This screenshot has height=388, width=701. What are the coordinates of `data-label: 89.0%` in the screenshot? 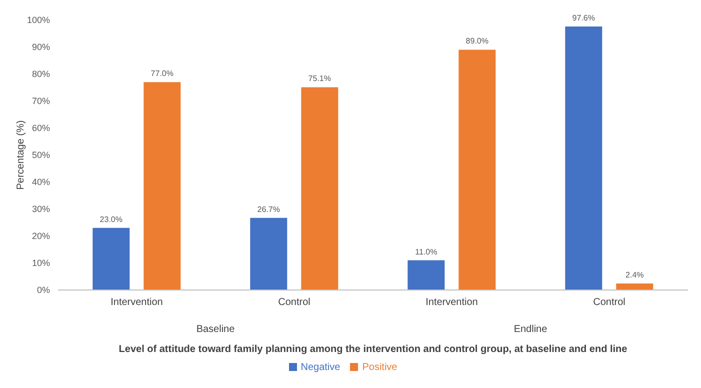 It's located at (477, 41).